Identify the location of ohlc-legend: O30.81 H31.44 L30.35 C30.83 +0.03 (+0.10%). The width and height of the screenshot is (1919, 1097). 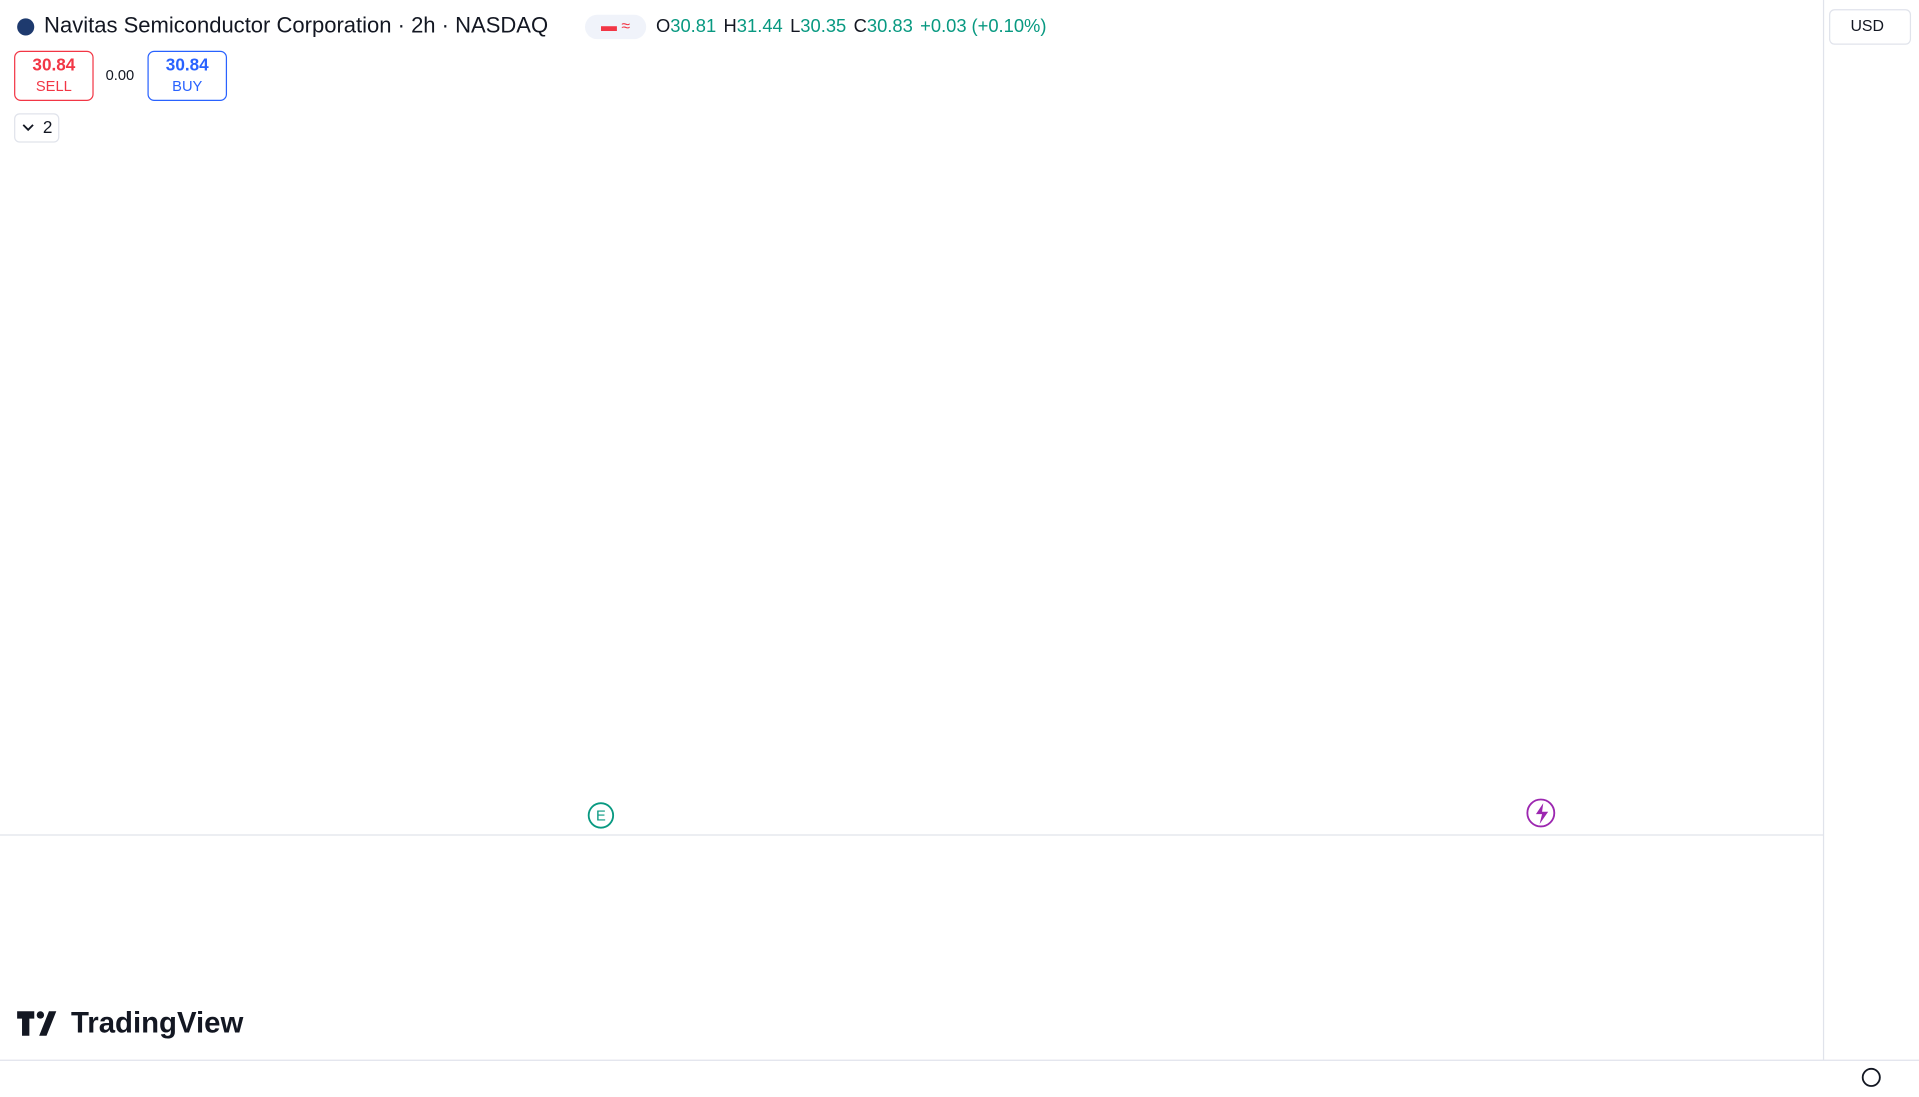
(851, 25).